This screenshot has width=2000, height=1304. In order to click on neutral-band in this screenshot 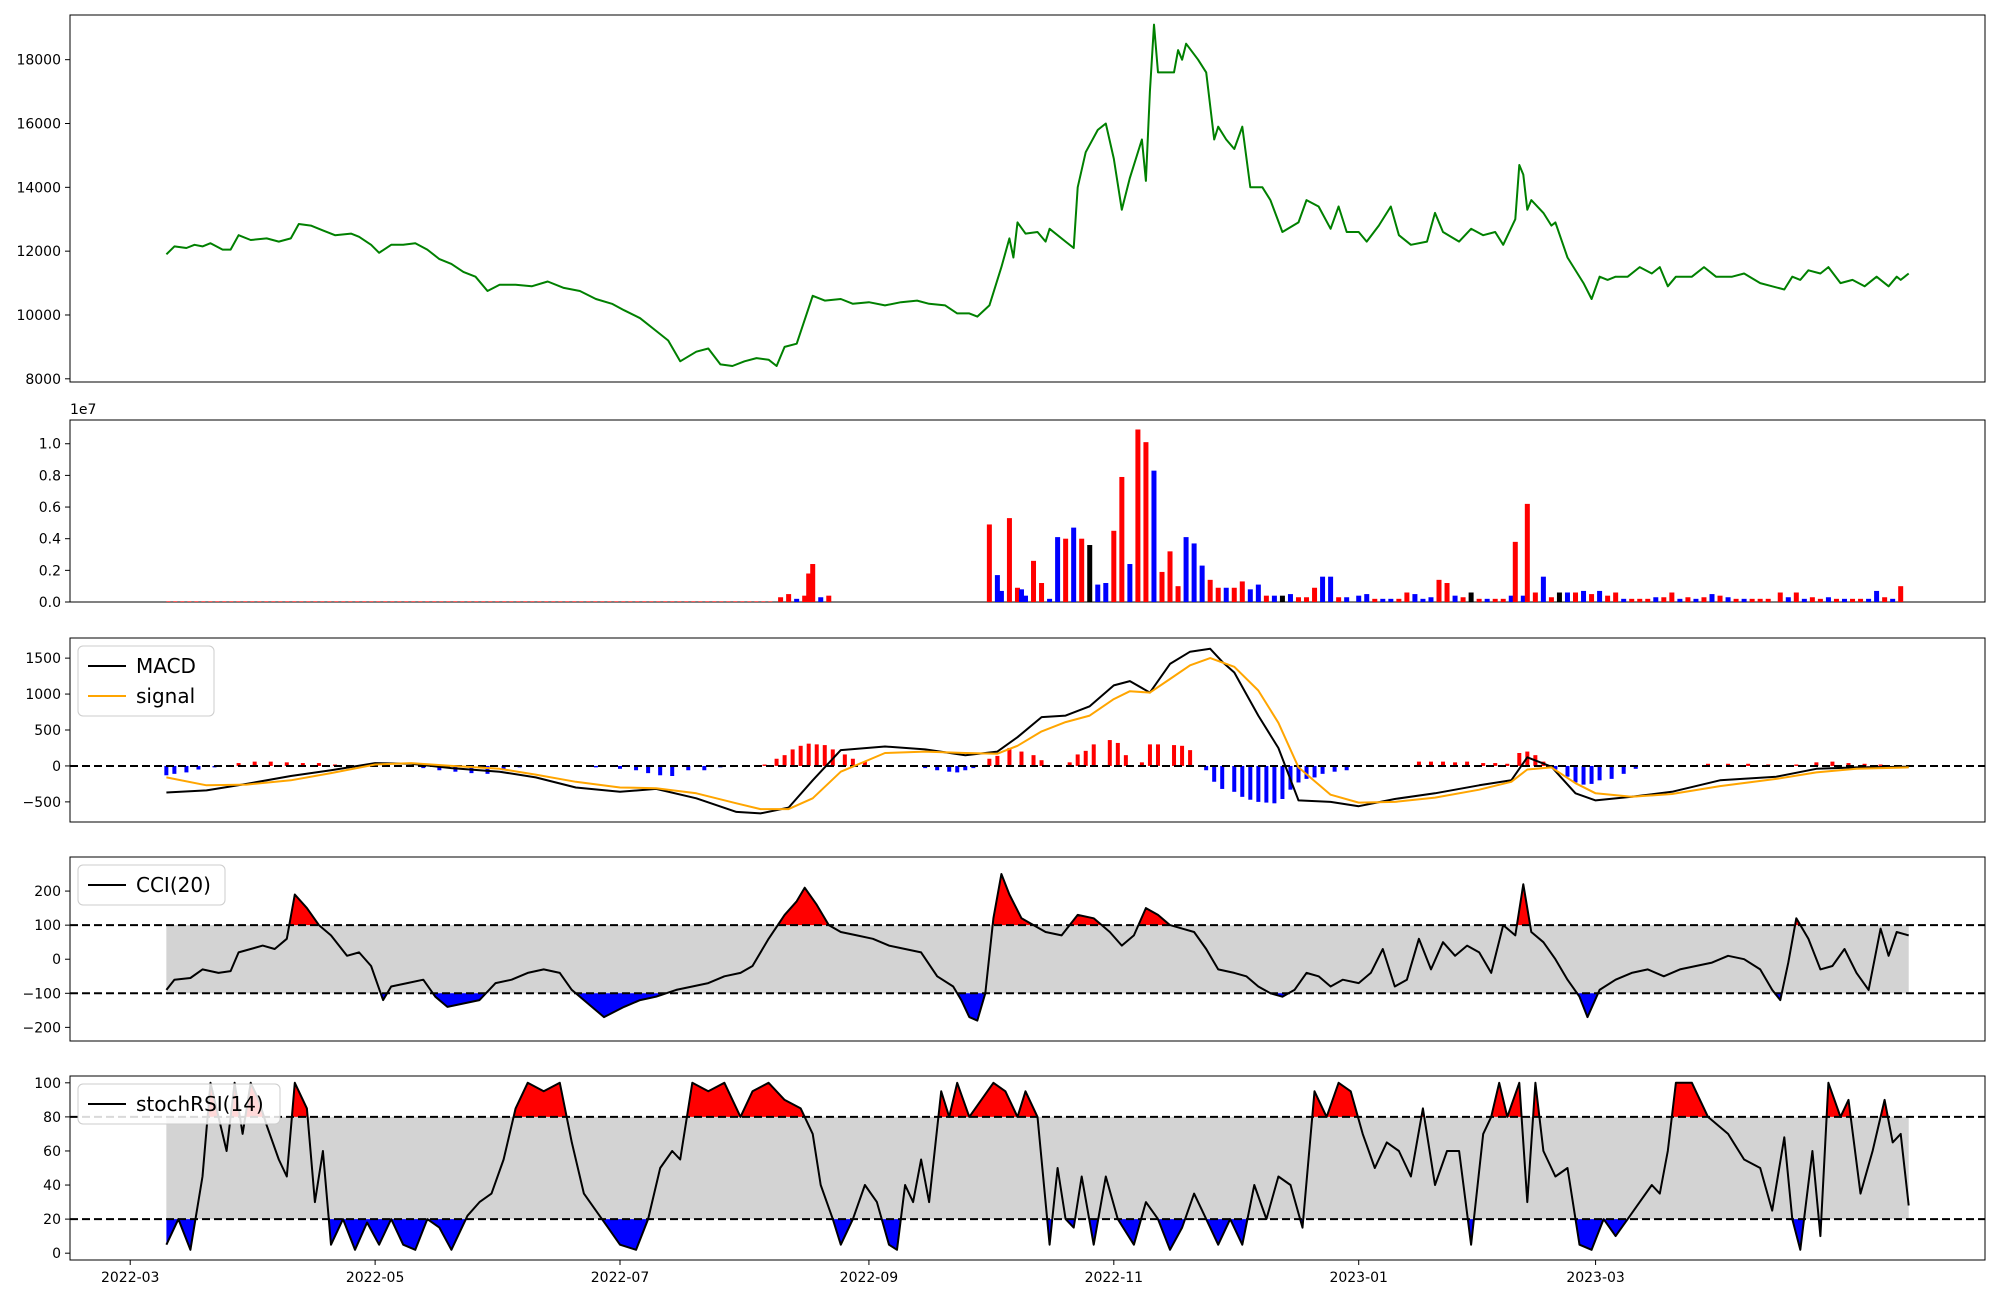, I will do `click(1037, 1168)`.